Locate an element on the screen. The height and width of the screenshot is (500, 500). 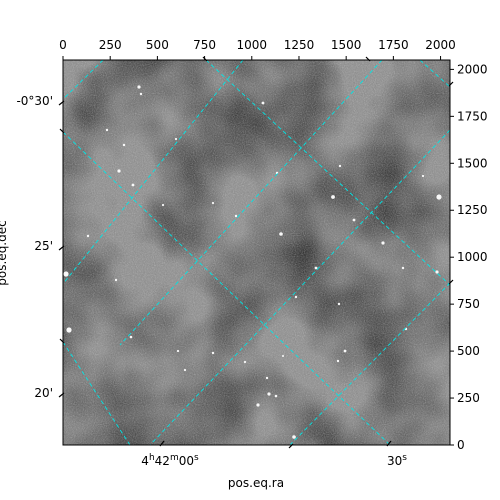
top-pixel-axis: 0 250 500 750 1000 1250 1500 1750 2000 is located at coordinates (257, 49).